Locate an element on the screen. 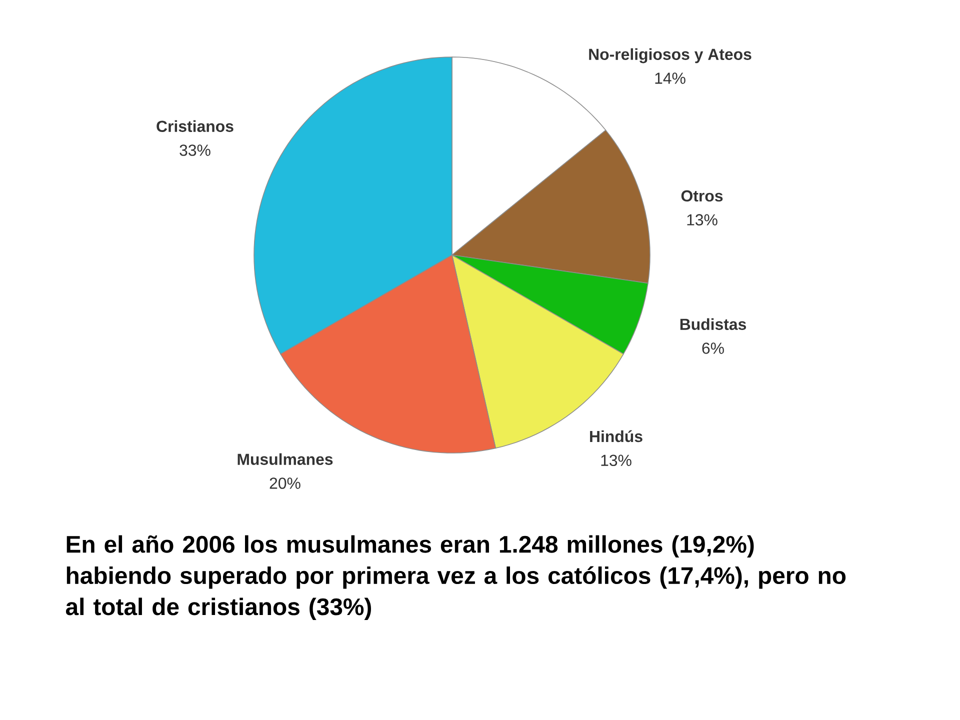  data-label: 20% is located at coordinates (285, 483).